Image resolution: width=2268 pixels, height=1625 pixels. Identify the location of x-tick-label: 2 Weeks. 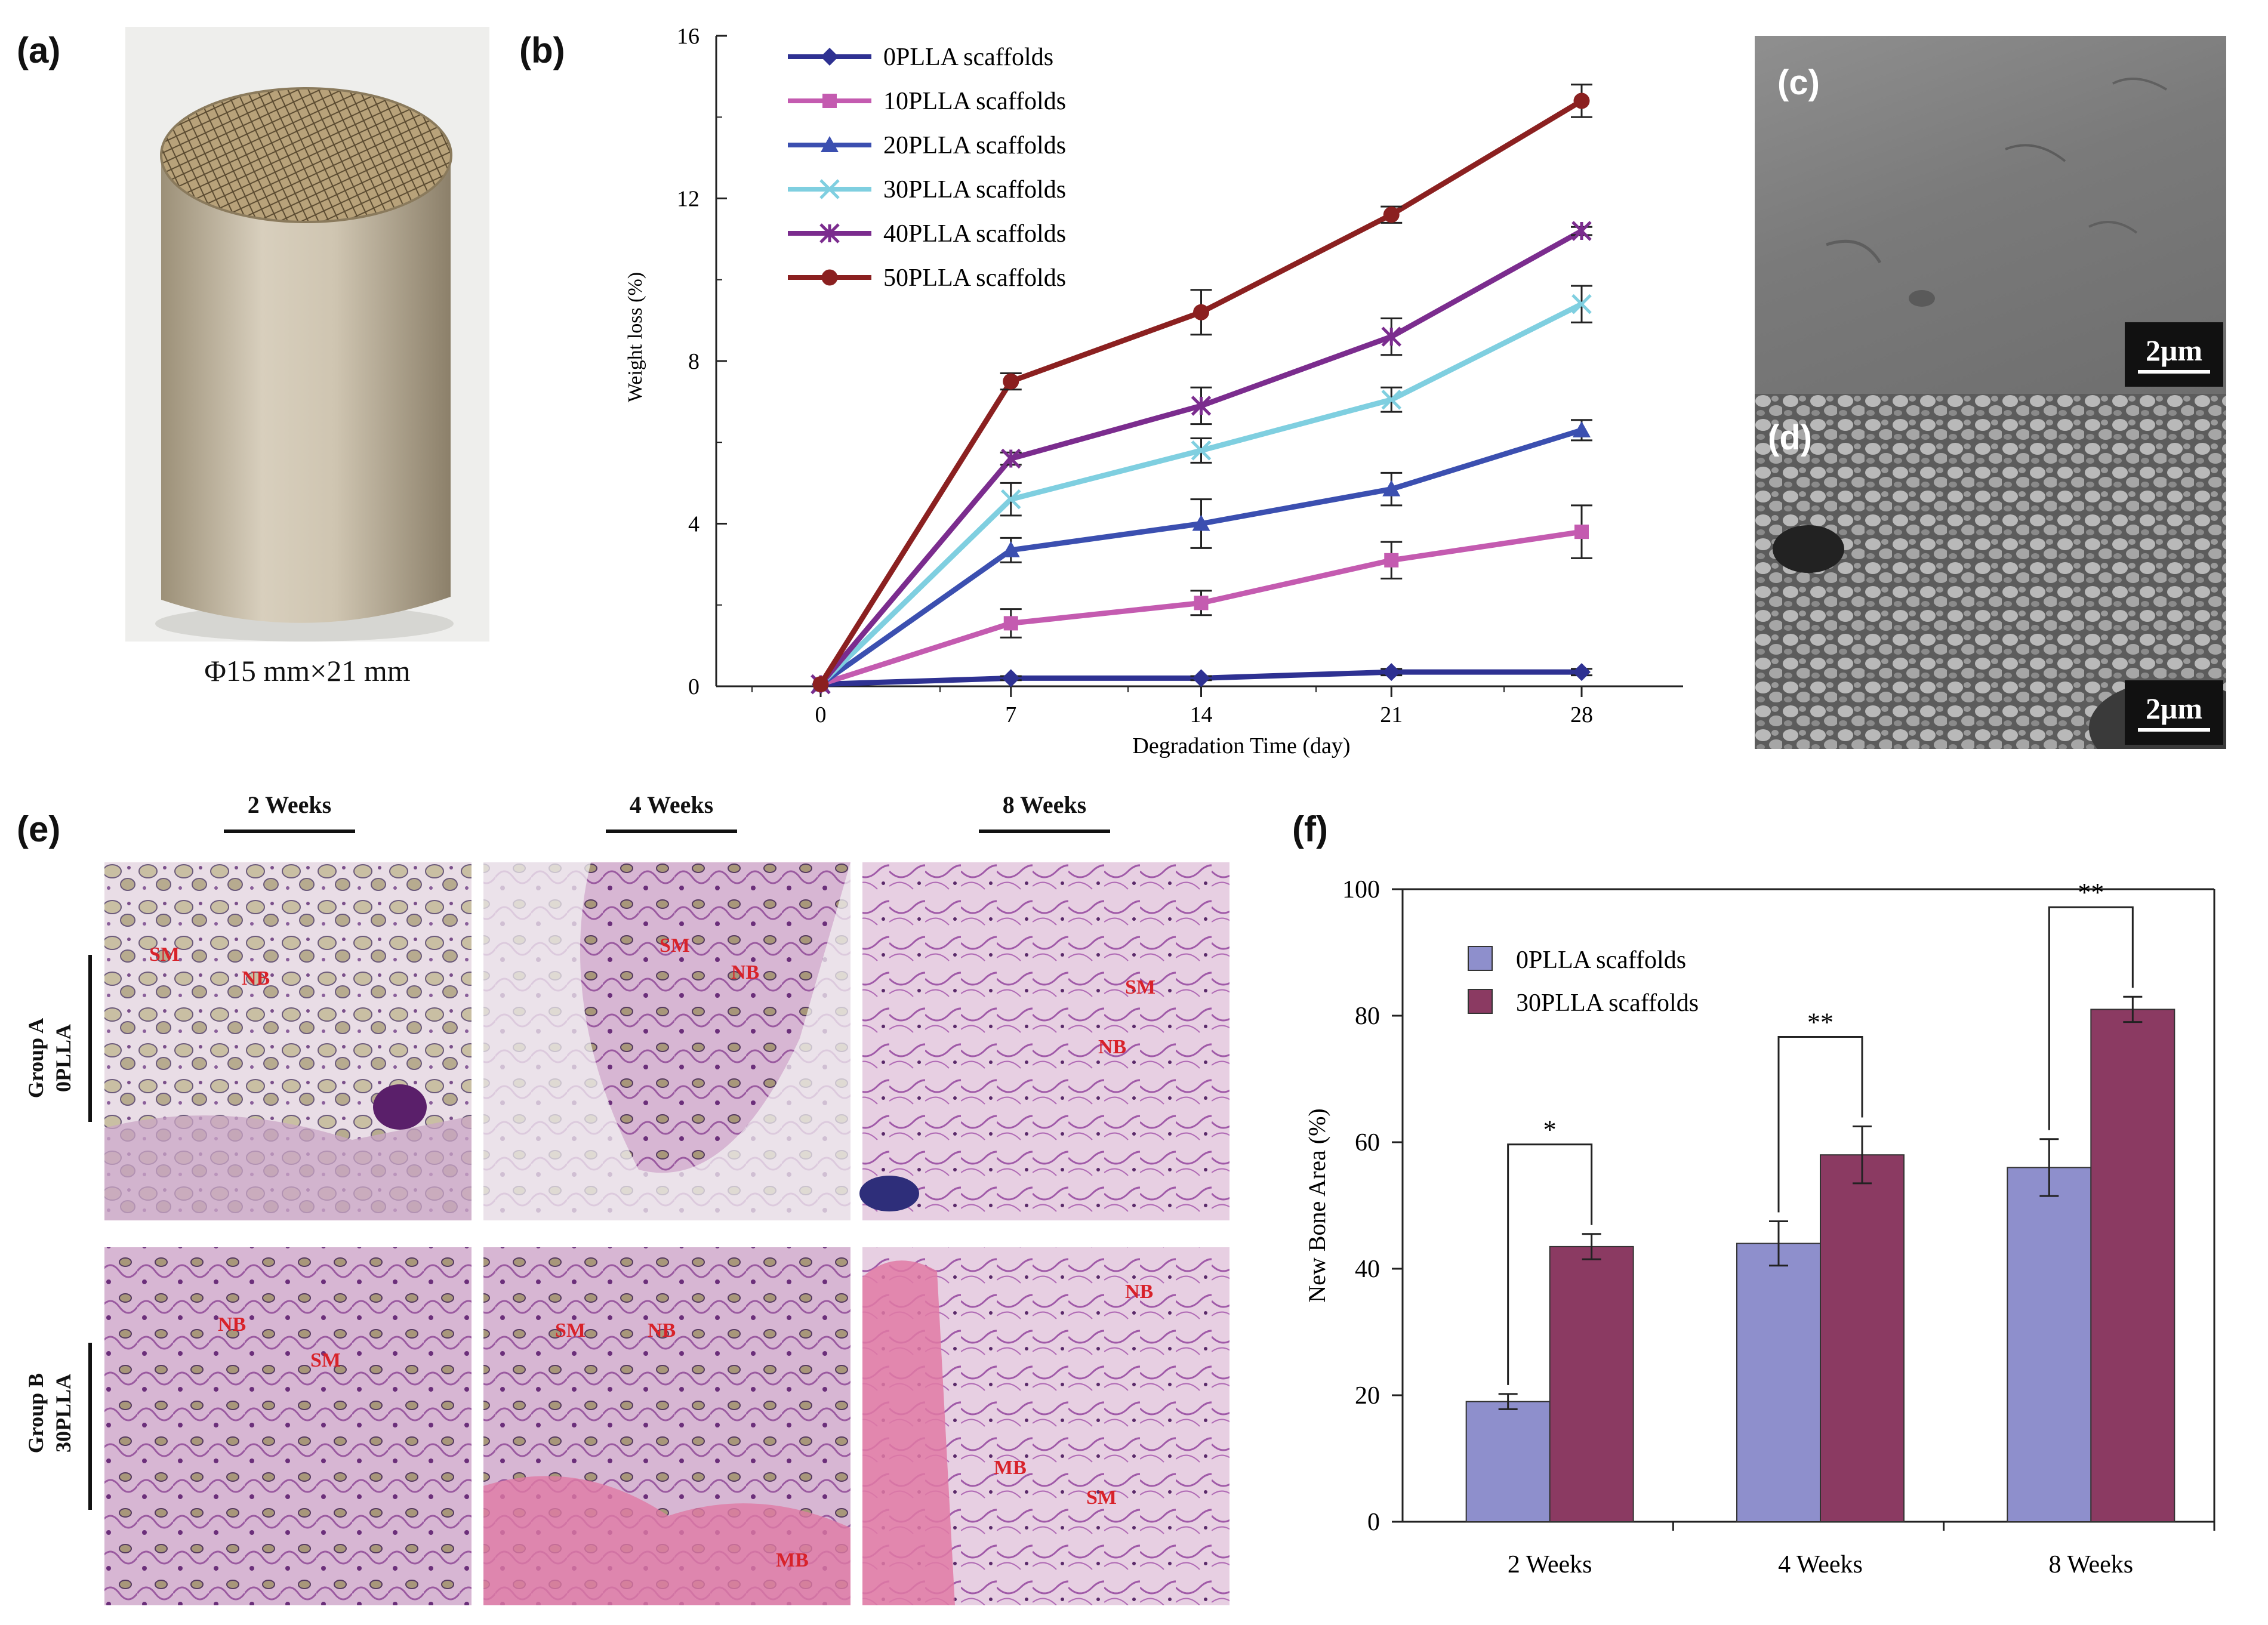
(1550, 1564).